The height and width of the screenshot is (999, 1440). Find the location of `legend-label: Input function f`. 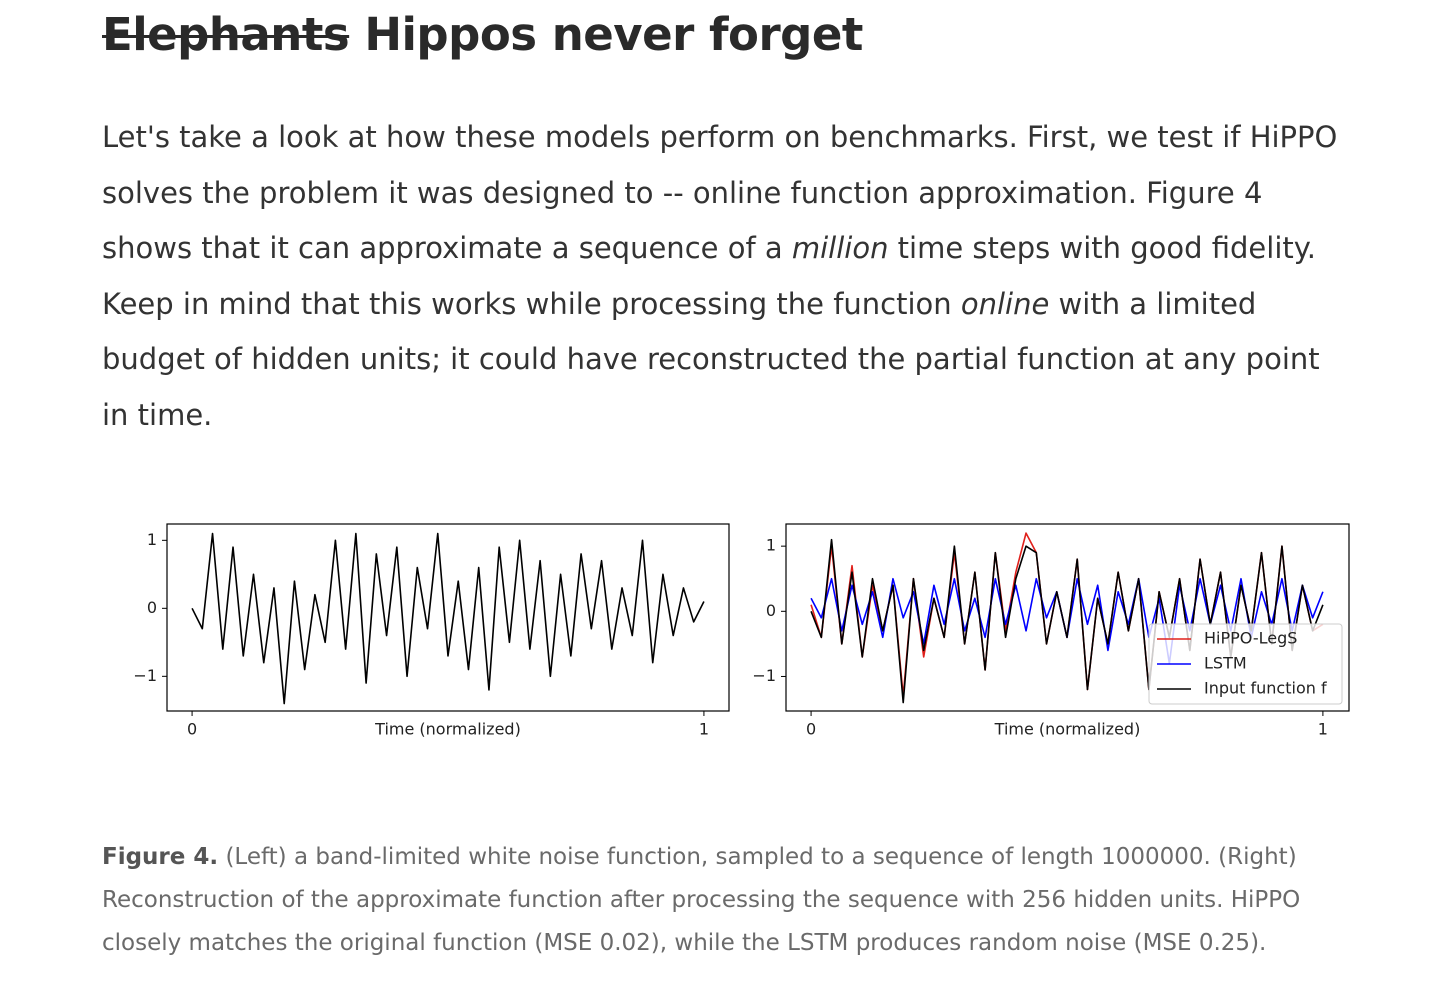

legend-label: Input function f is located at coordinates (1265, 688).